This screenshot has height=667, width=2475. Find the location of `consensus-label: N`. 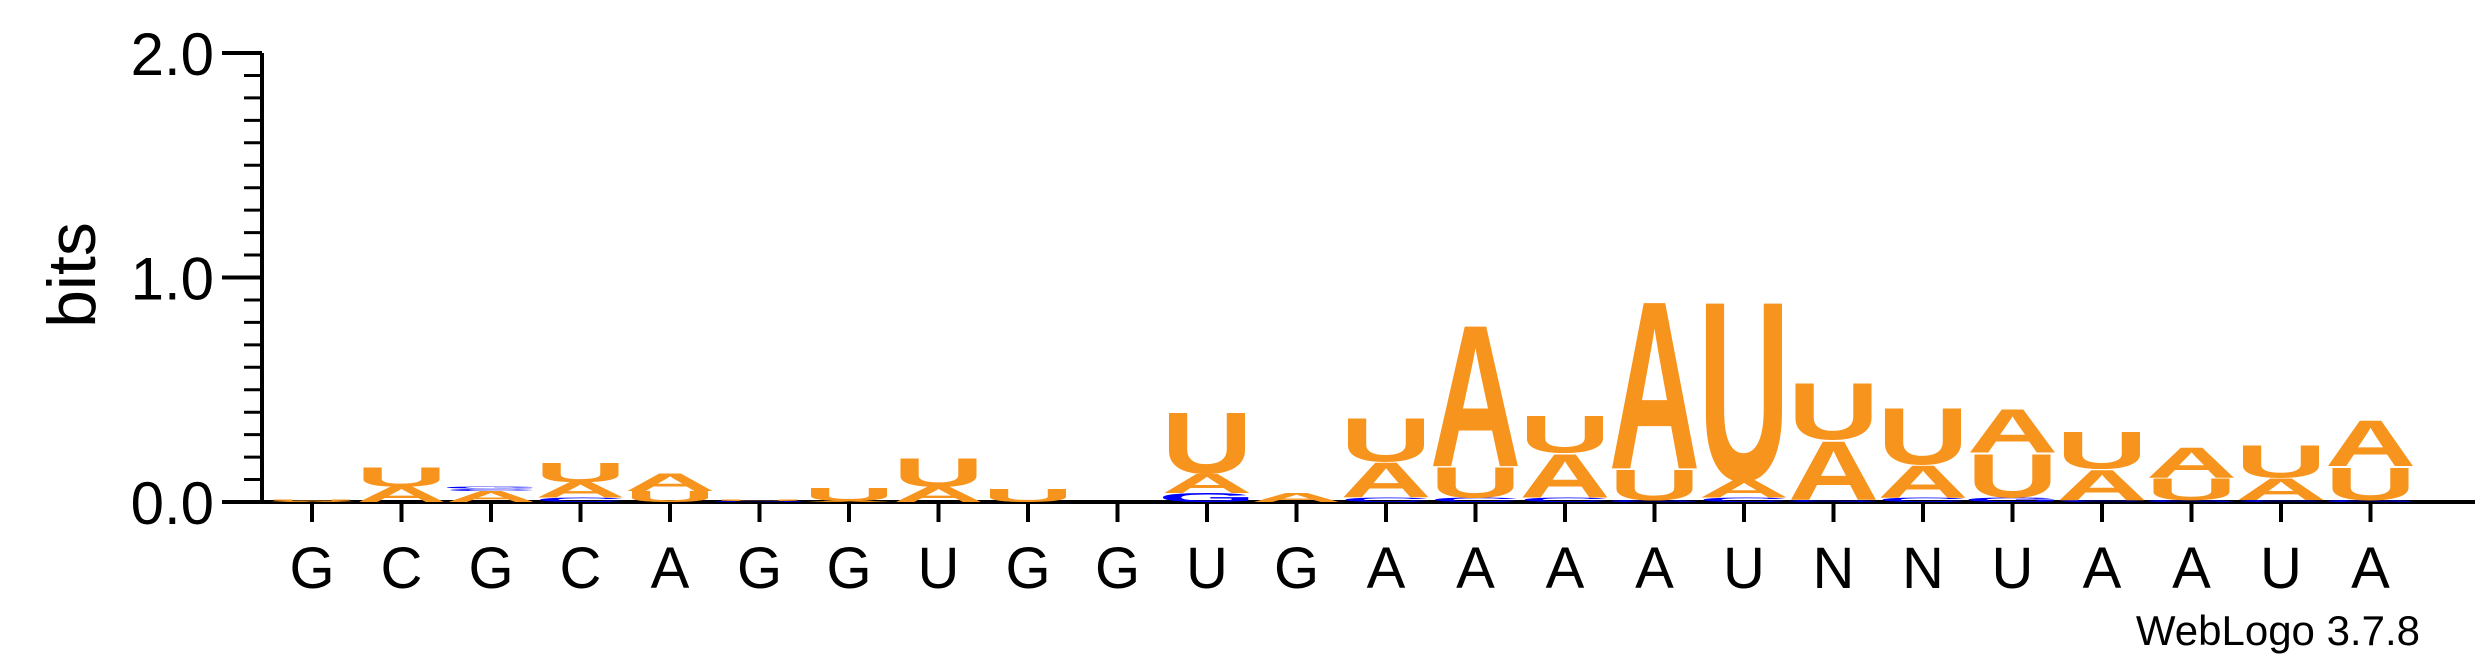

consensus-label: N is located at coordinates (1834, 568).